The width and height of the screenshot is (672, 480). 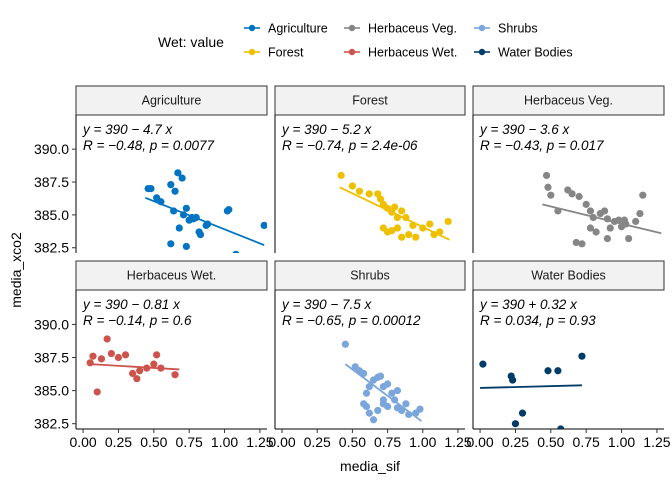 What do you see at coordinates (189, 442) in the screenshot?
I see `x-tick-label-3-3: 0.75` at bounding box center [189, 442].